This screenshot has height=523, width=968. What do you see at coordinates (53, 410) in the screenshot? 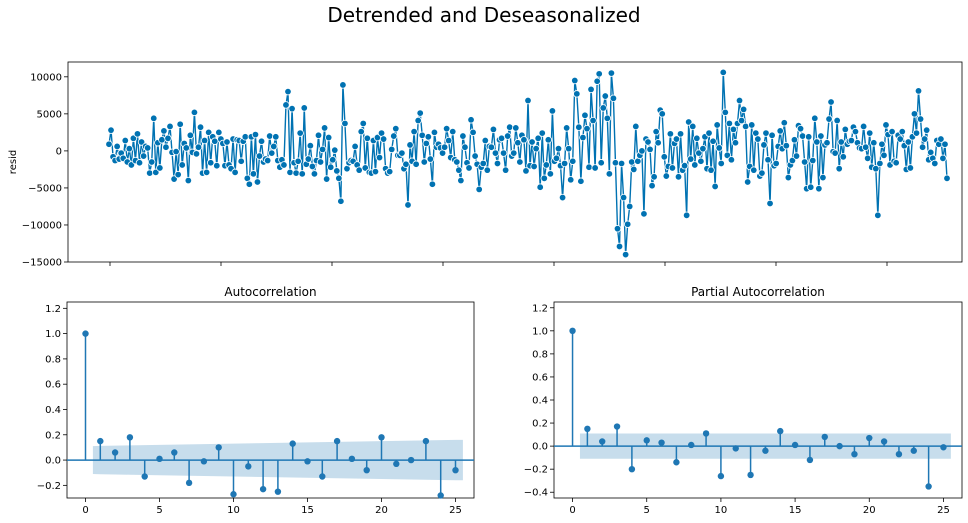
I see `acf-ytick-label: 0.4` at bounding box center [53, 410].